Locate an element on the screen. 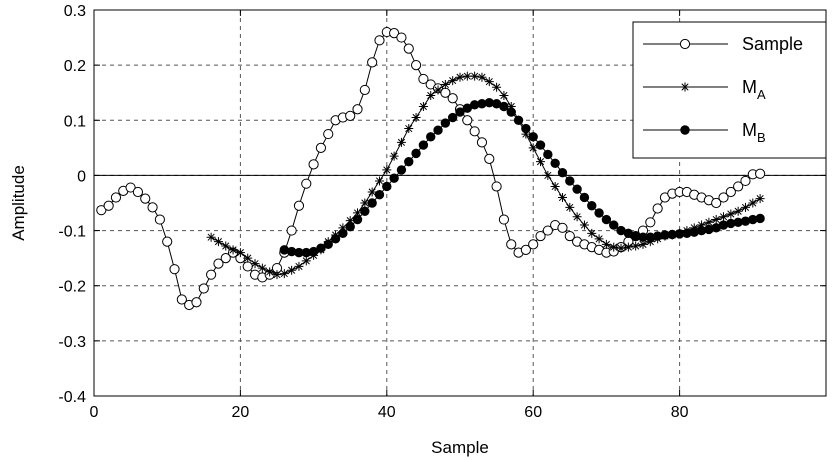 This screenshot has height=461, width=835. x-tick-labels: 0 20 40 60 80 is located at coordinates (389, 412).